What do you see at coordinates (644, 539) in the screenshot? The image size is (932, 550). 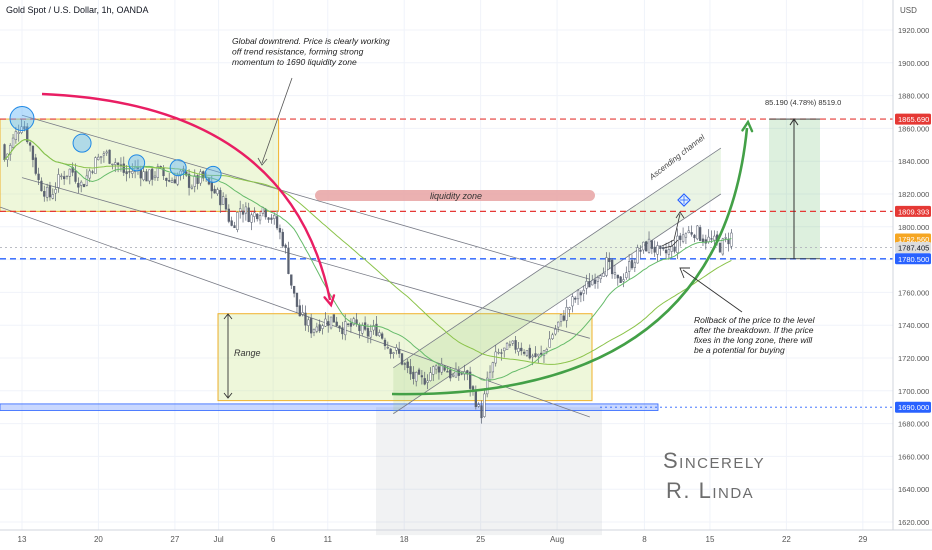 I see `time-tick-label: 8` at bounding box center [644, 539].